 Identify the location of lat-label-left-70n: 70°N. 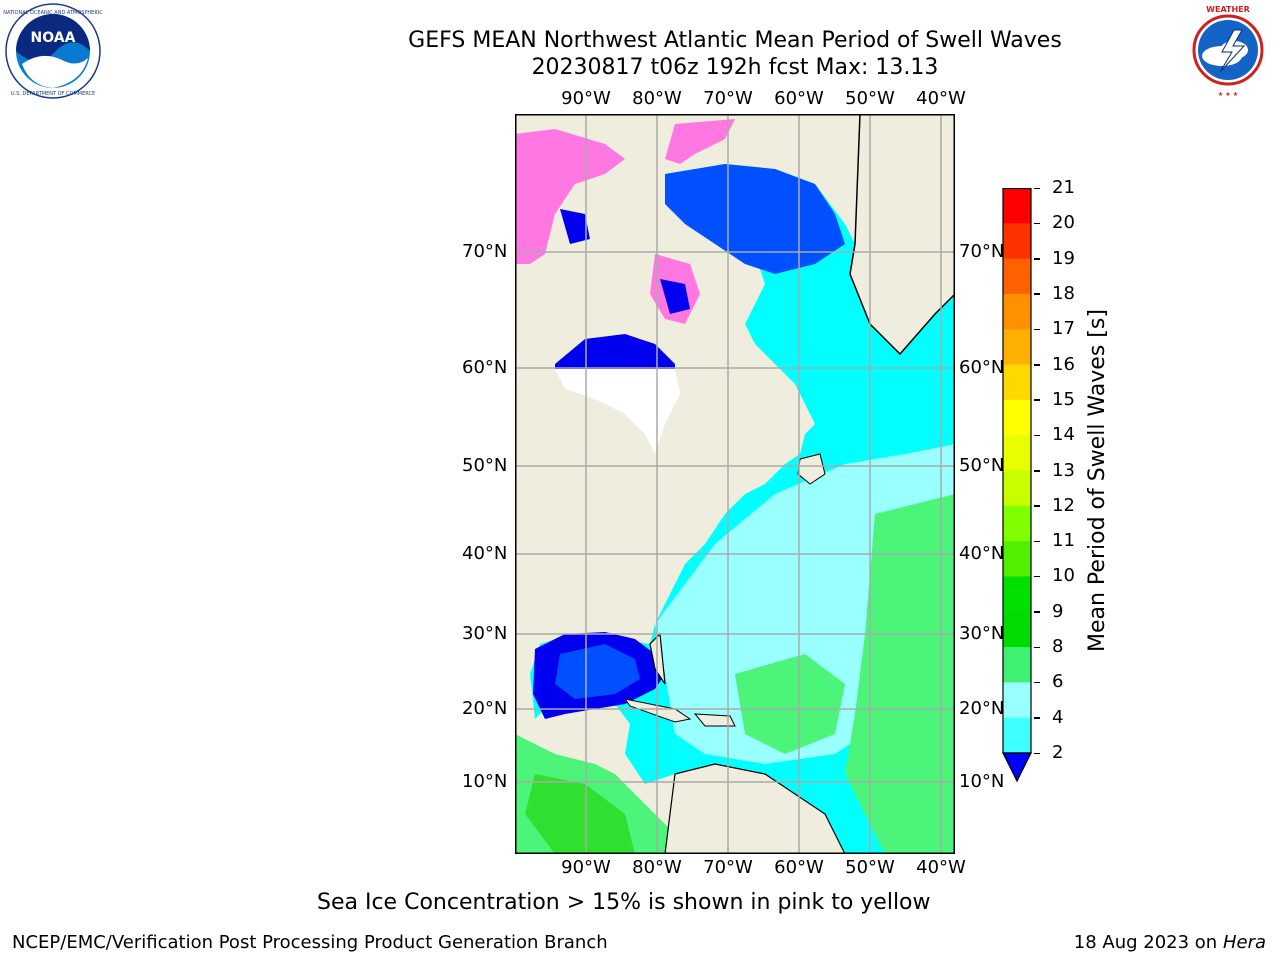
(485, 251).